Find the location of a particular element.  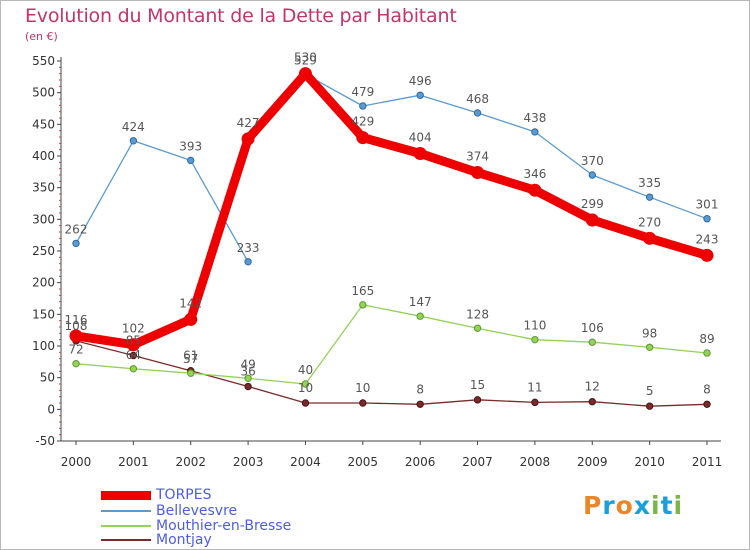

data-label: 393 is located at coordinates (190, 146).